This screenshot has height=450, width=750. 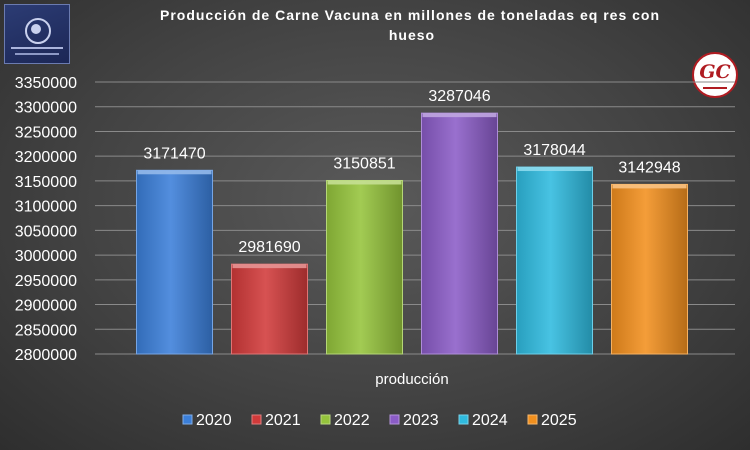 I want to click on legend-label: 2021, so click(x=283, y=420).